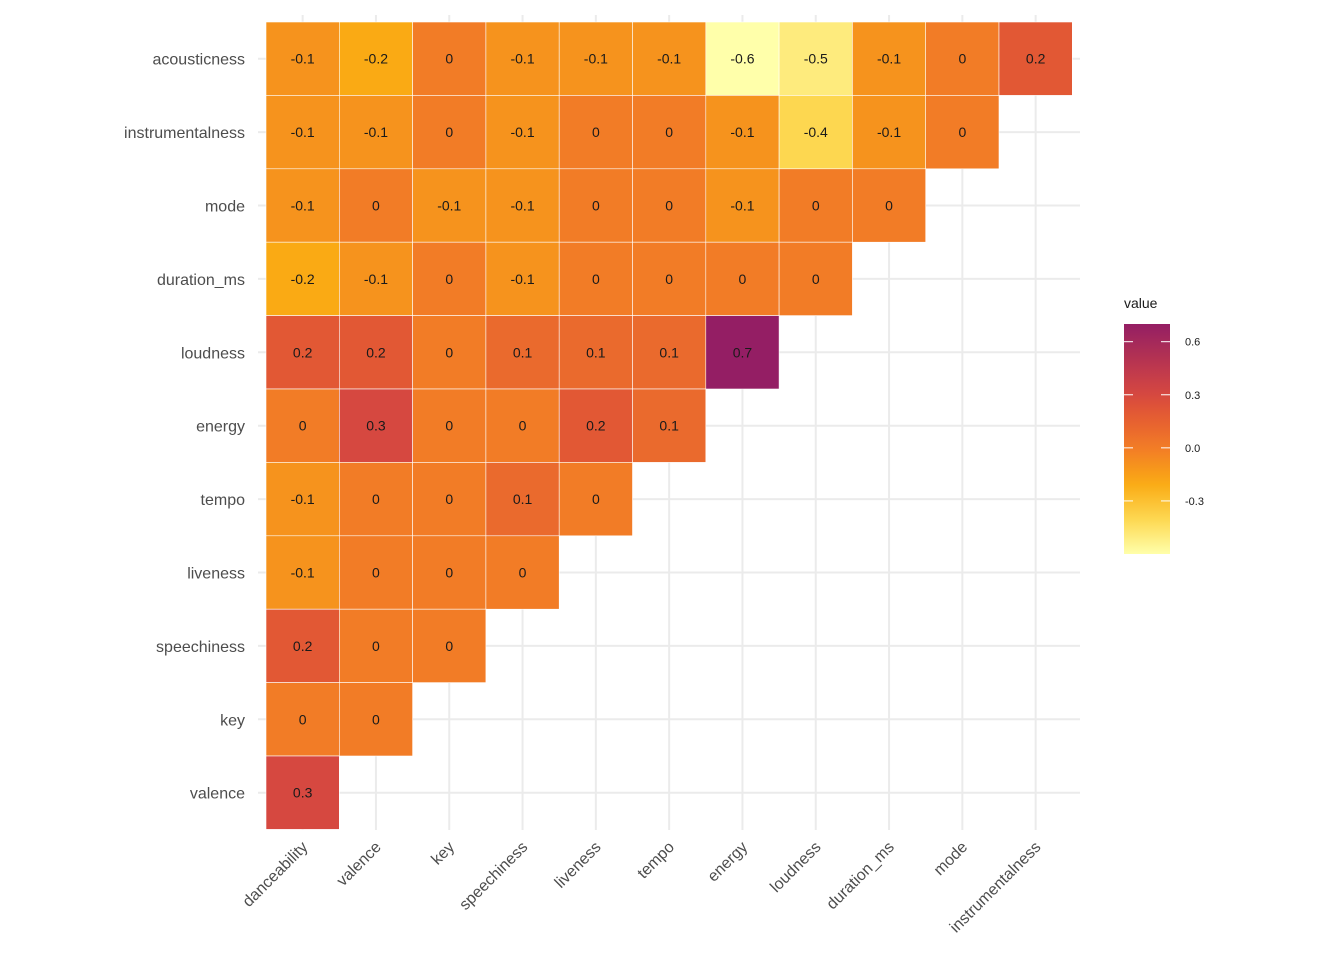  What do you see at coordinates (232, 720) in the screenshot?
I see `y-tick-label: key` at bounding box center [232, 720].